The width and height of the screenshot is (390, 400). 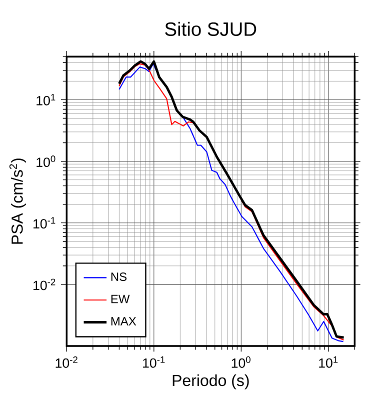 I want to click on y-tick-label: 10$^{-1}$, so click(x=45, y=223).